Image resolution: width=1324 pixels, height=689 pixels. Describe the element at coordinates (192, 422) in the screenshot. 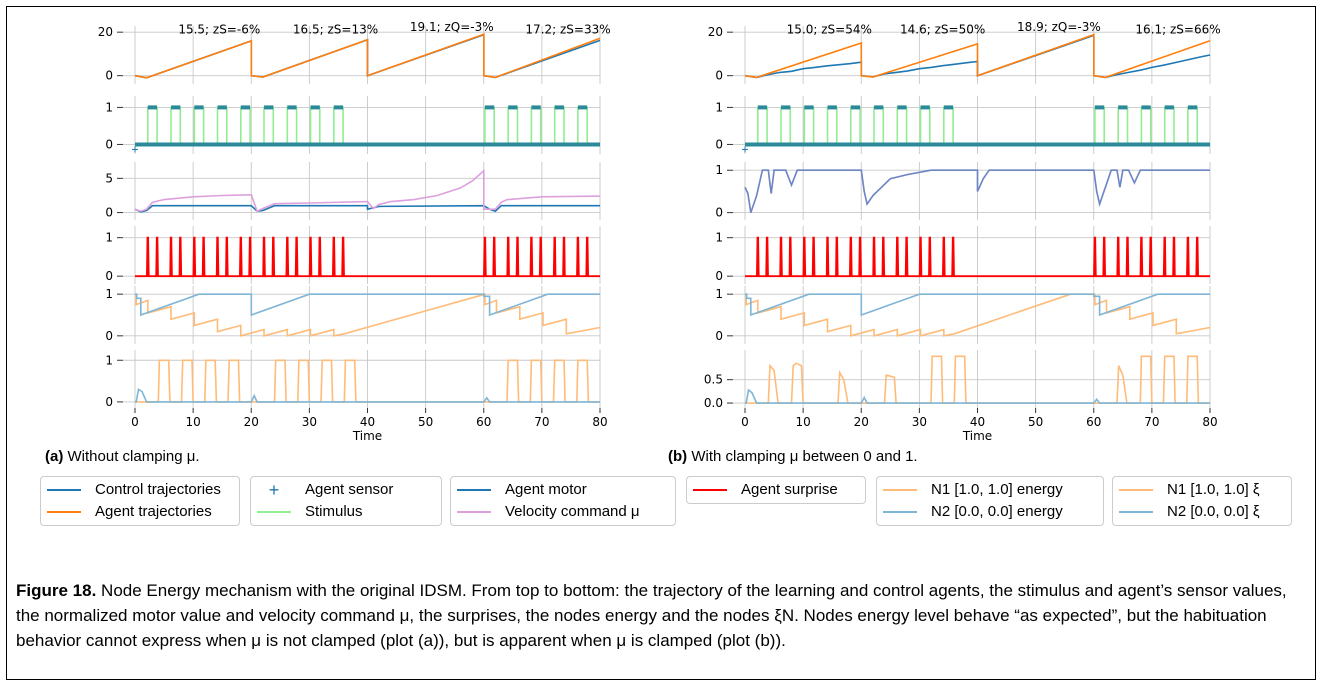

I see `x-tick-label: 10` at that location.